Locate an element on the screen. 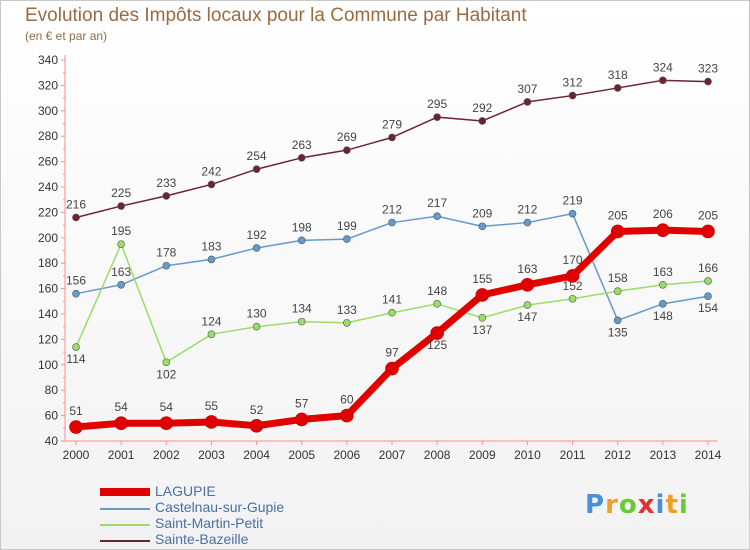 The image size is (750, 550). data-label-sainte-bazeille: 307 is located at coordinates (527, 89).